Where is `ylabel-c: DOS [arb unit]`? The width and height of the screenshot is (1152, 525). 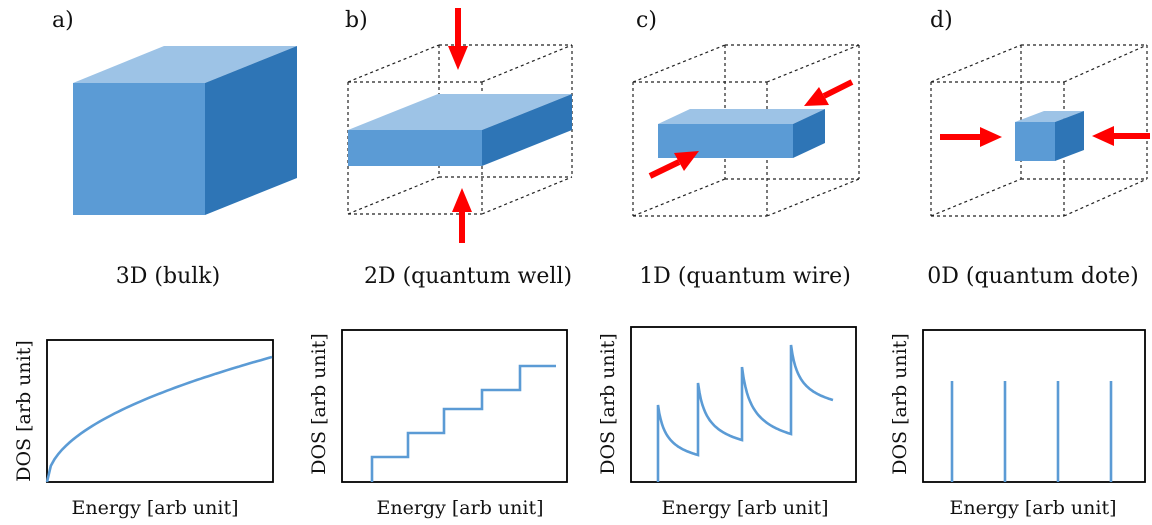
ylabel-c: DOS [arb unit] is located at coordinates (608, 404).